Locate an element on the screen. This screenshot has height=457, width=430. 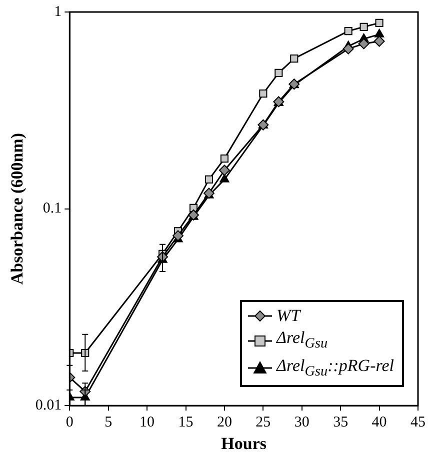
y-axis-title: Absorbance (600nm) is located at coordinates (17, 209).